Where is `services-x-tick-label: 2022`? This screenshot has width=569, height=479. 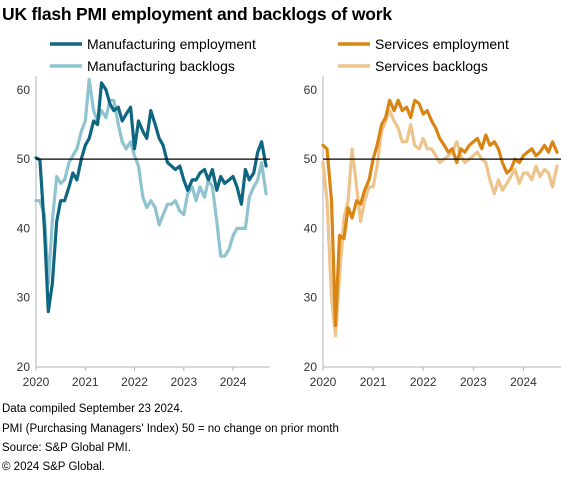 services-x-tick-label: 2022 is located at coordinates (423, 382).